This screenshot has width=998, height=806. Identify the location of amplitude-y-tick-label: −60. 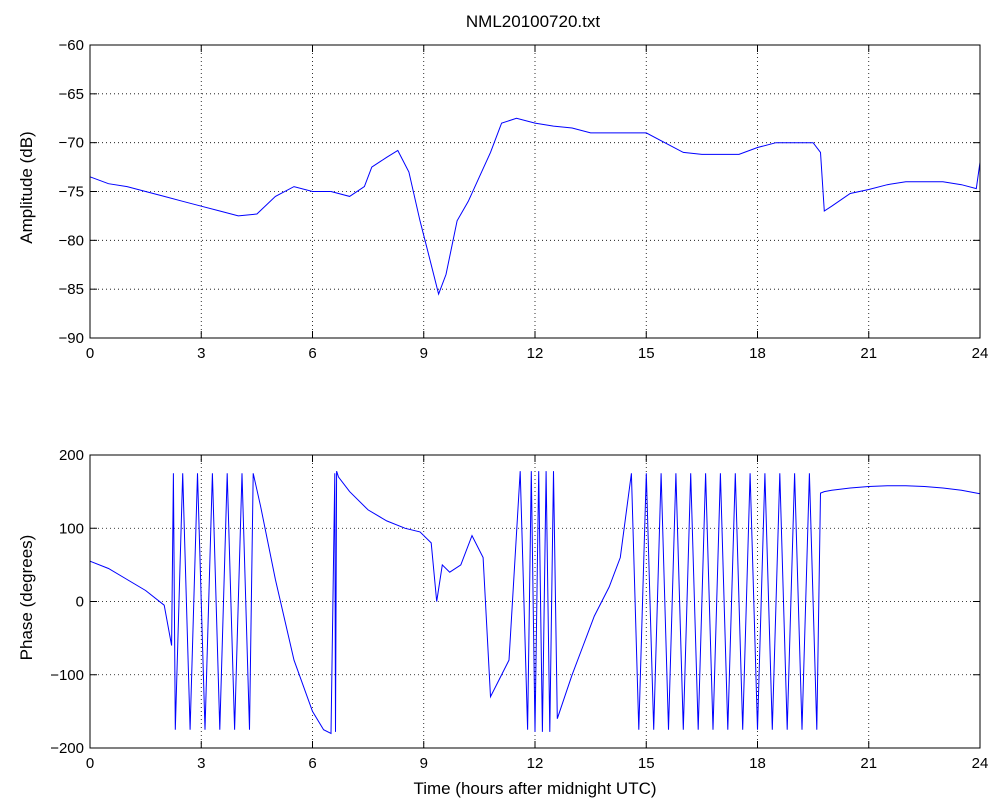
(71, 45).